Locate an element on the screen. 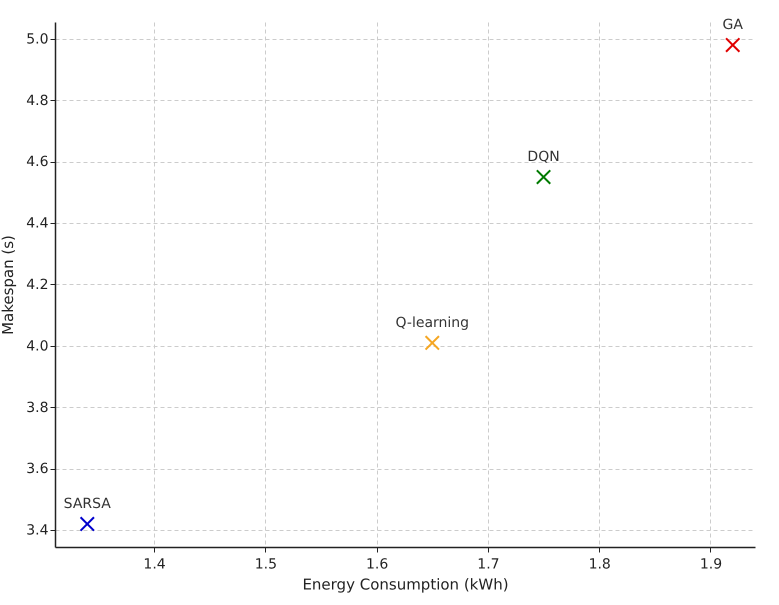  y-tick-label: 4.2 is located at coordinates (37, 285).